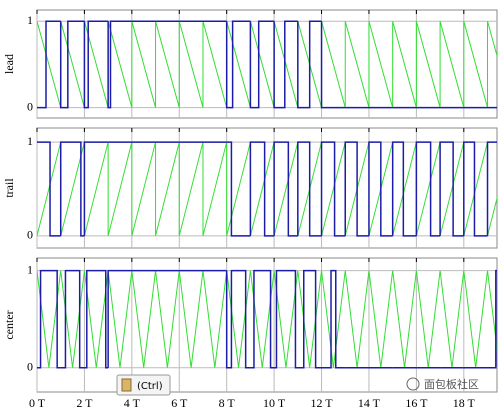  I want to click on watermark-icon, so click(413, 384).